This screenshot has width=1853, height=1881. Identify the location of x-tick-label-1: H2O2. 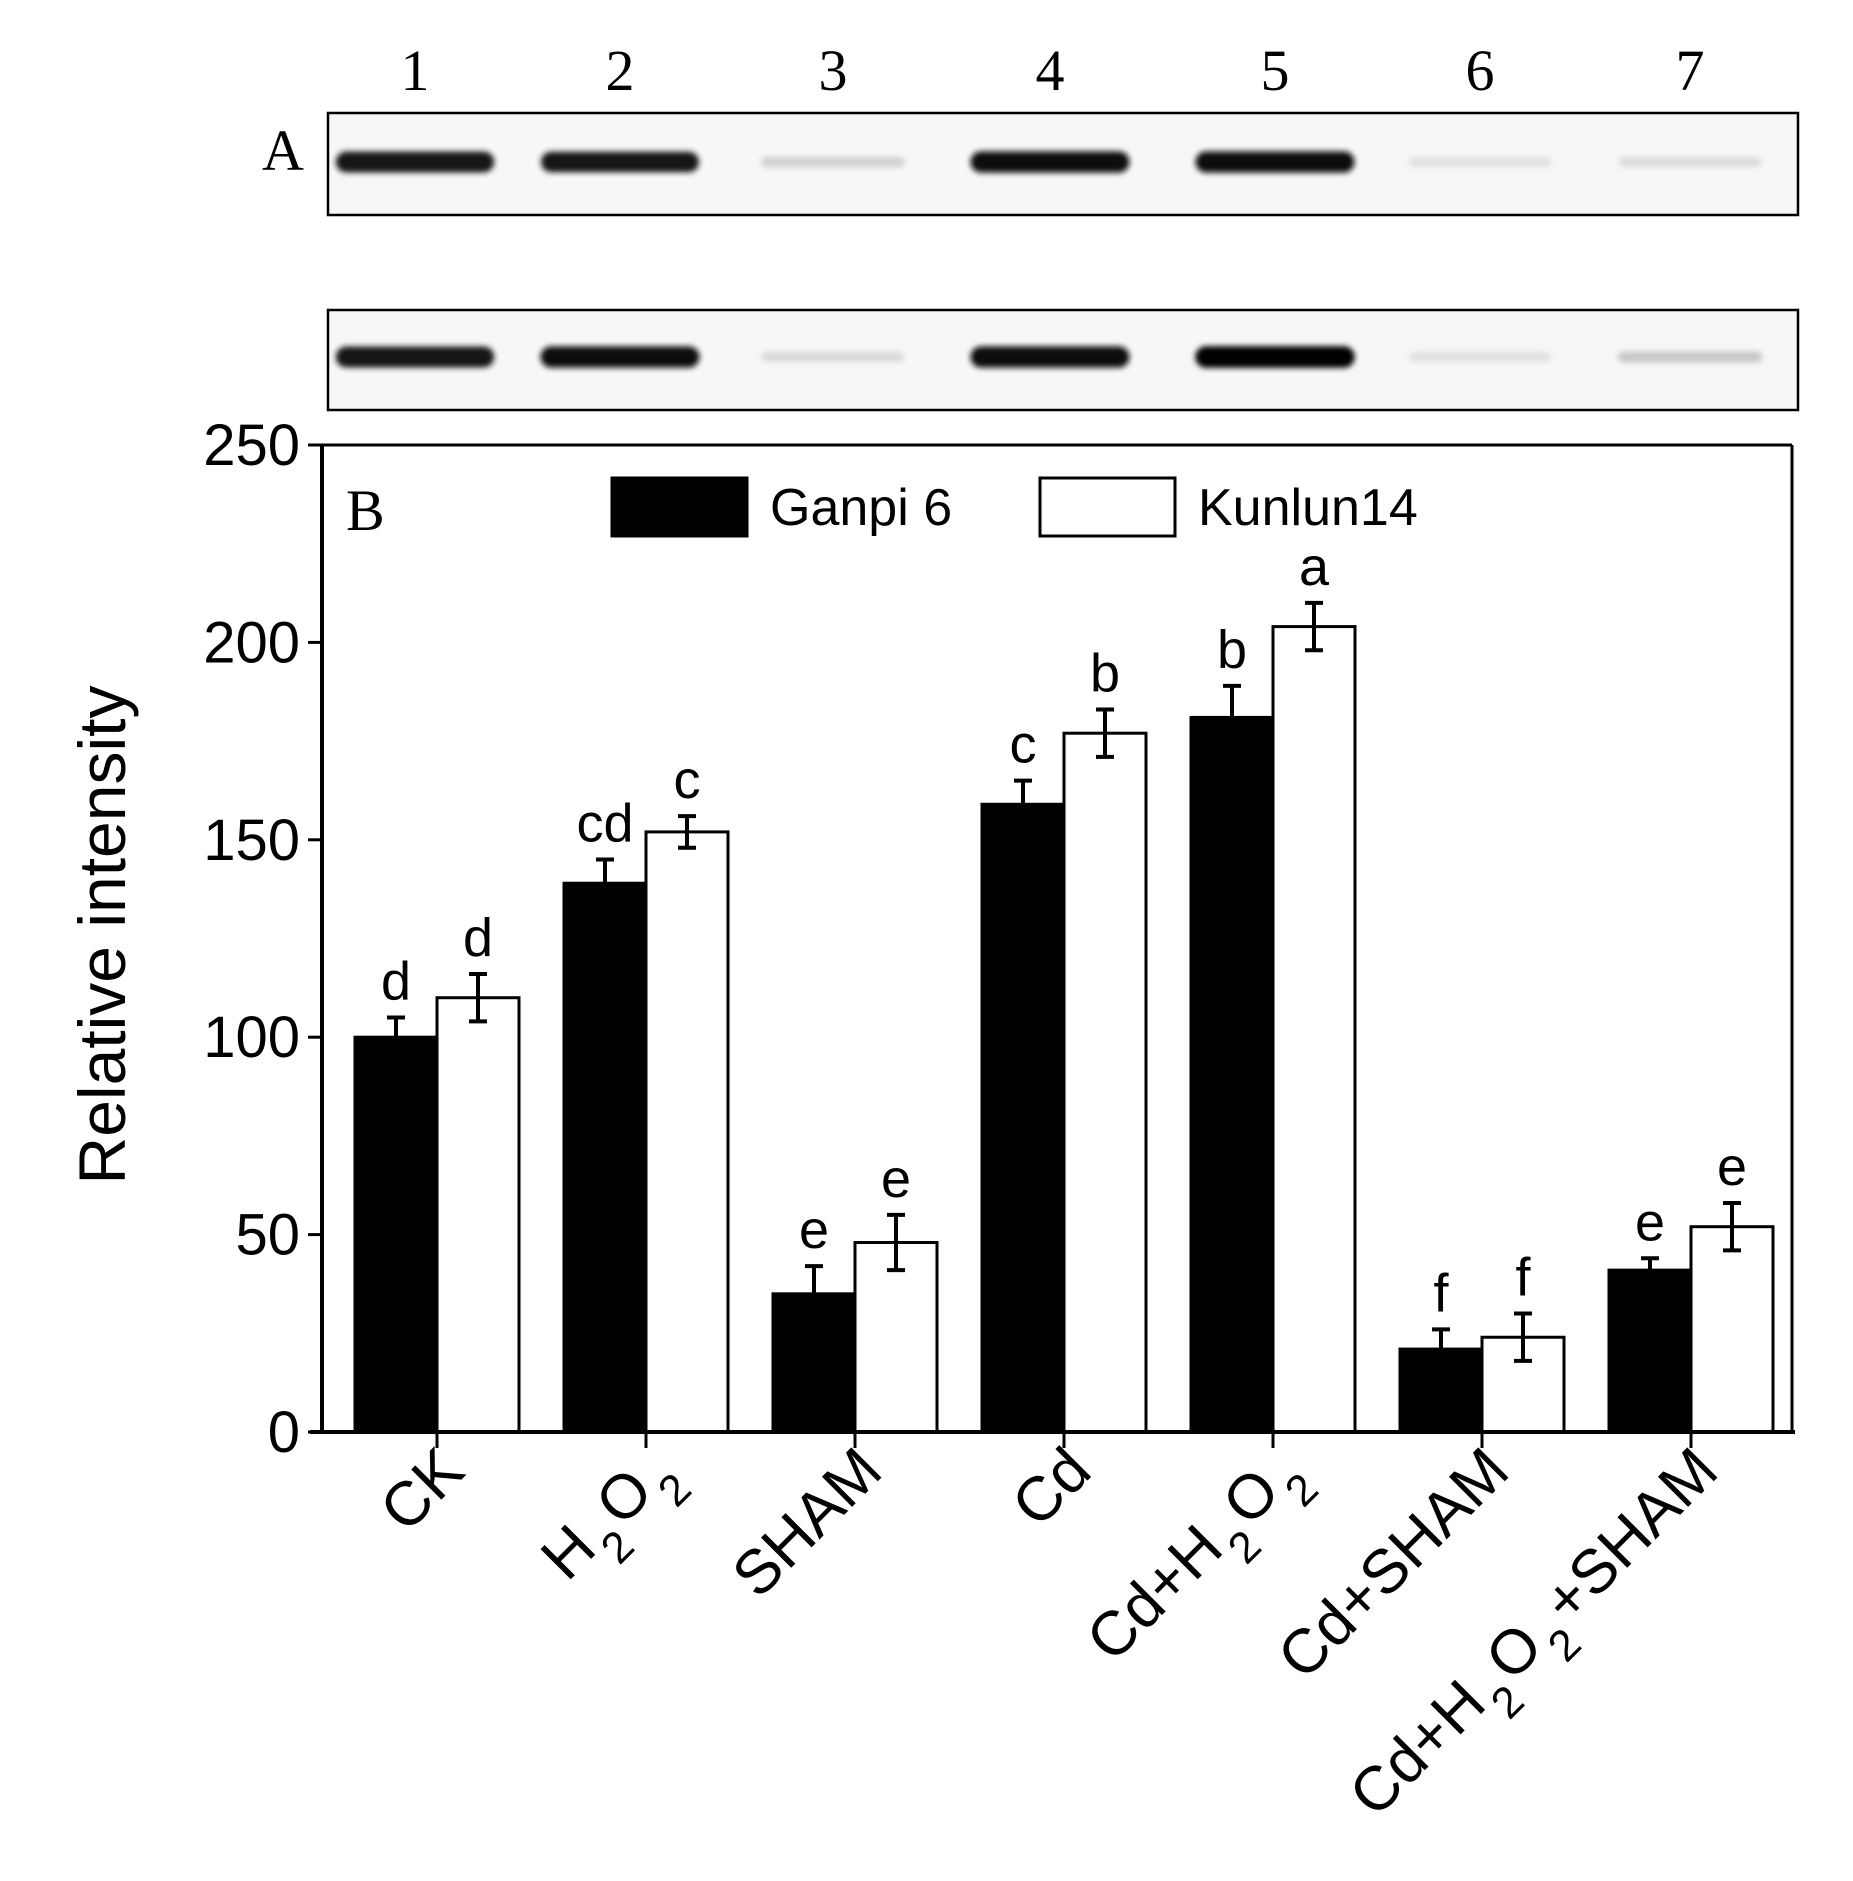
(614, 1521).